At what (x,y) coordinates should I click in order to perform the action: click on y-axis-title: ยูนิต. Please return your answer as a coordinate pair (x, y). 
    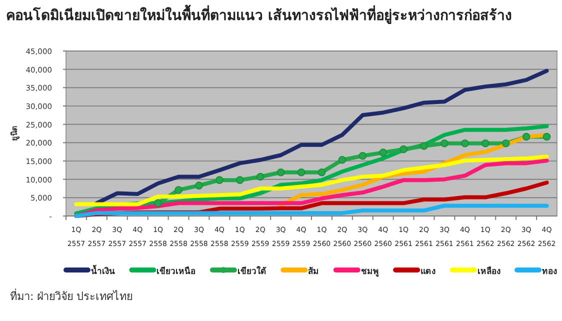
    Looking at the image, I should click on (15, 133).